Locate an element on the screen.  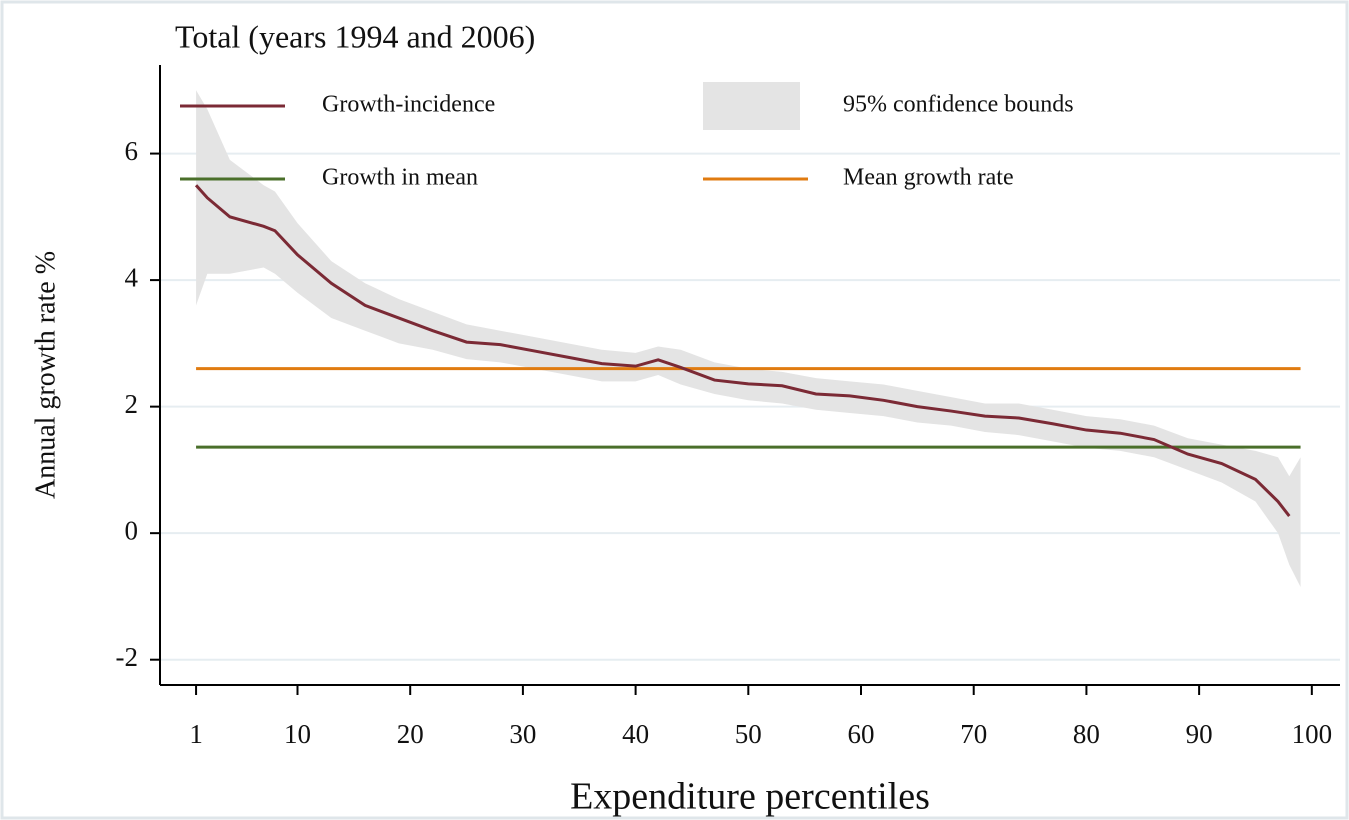
x-tick-label: 70 is located at coordinates (973, 734).